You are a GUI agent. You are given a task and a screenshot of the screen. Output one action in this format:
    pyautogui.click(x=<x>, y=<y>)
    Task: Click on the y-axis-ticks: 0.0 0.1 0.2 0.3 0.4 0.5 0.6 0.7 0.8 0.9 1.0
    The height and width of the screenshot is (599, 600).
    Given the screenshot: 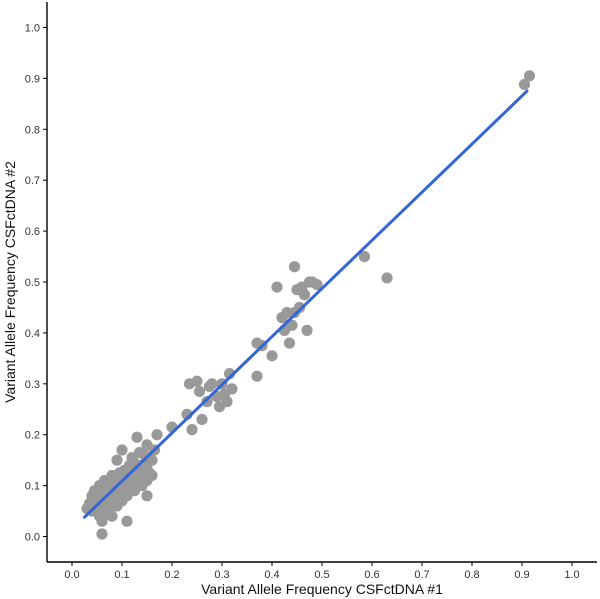 What is the action you would take?
    pyautogui.click(x=36, y=283)
    